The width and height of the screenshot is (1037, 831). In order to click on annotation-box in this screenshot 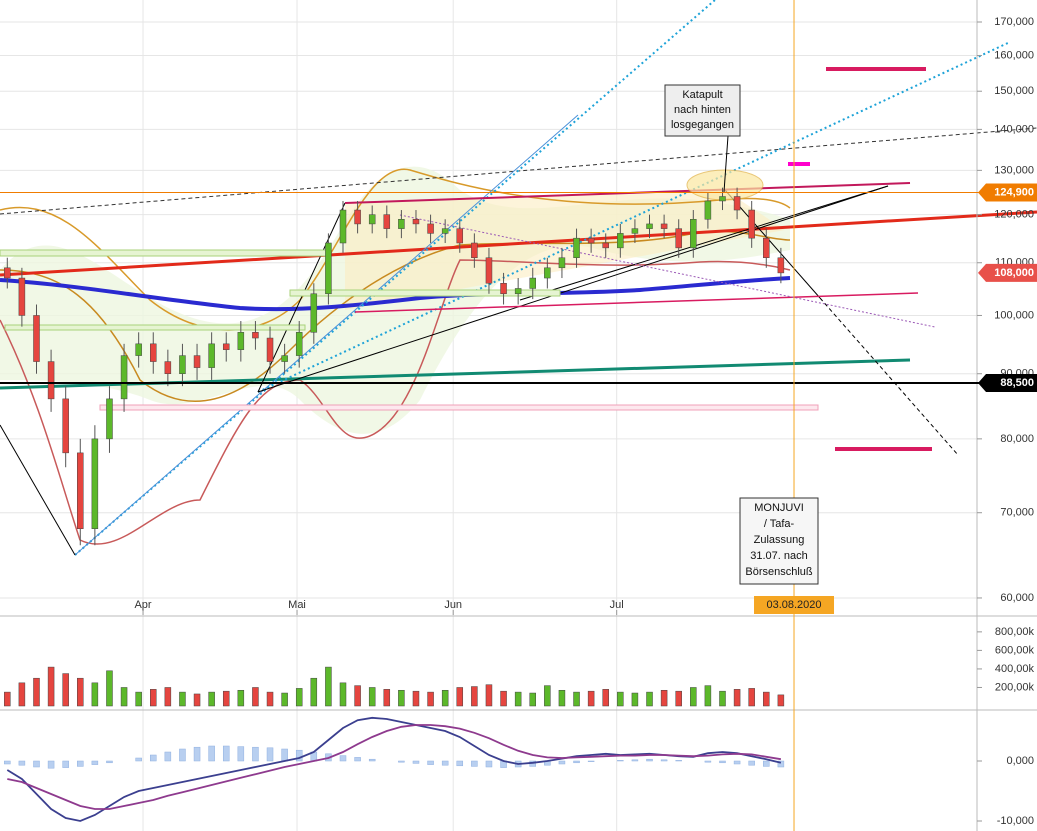, I will do `click(702, 110)`.